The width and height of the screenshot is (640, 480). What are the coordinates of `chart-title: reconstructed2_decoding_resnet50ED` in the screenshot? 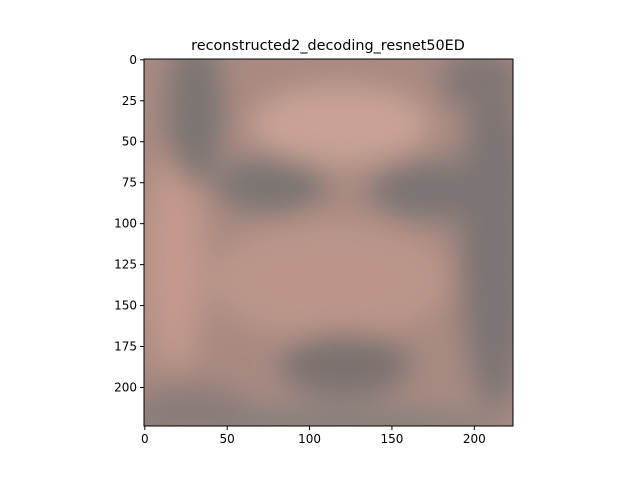 It's located at (328, 46).